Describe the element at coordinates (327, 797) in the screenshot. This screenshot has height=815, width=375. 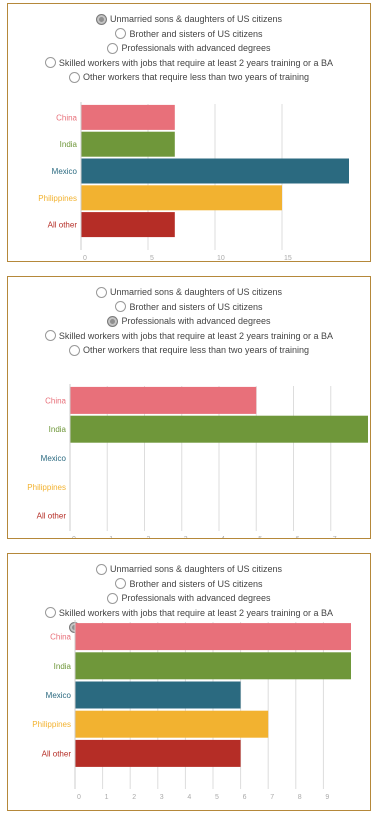
I see `x-tick-label: 9` at that location.